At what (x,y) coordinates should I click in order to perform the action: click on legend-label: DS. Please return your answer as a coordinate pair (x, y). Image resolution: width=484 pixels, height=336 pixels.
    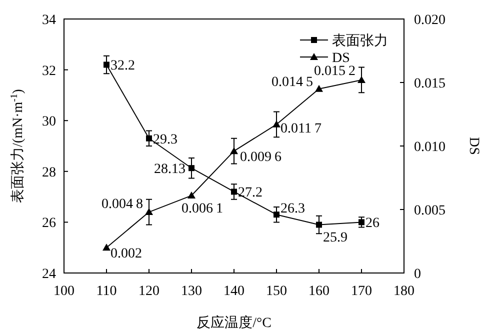
    Looking at the image, I should click on (341, 58).